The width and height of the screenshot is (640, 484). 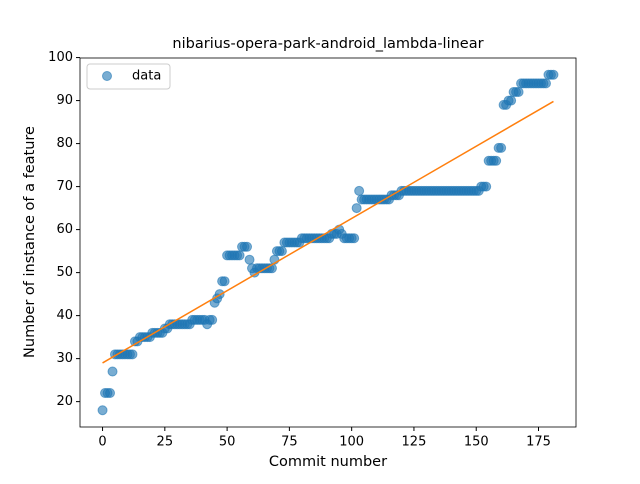 I want to click on y-axis-label: Number of instance of a feature, so click(x=30, y=242).